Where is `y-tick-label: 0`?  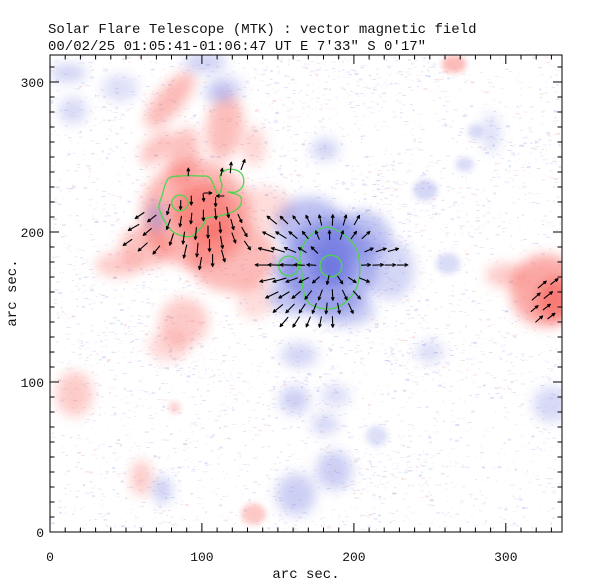
y-tick-label: 0 is located at coordinates (40, 533).